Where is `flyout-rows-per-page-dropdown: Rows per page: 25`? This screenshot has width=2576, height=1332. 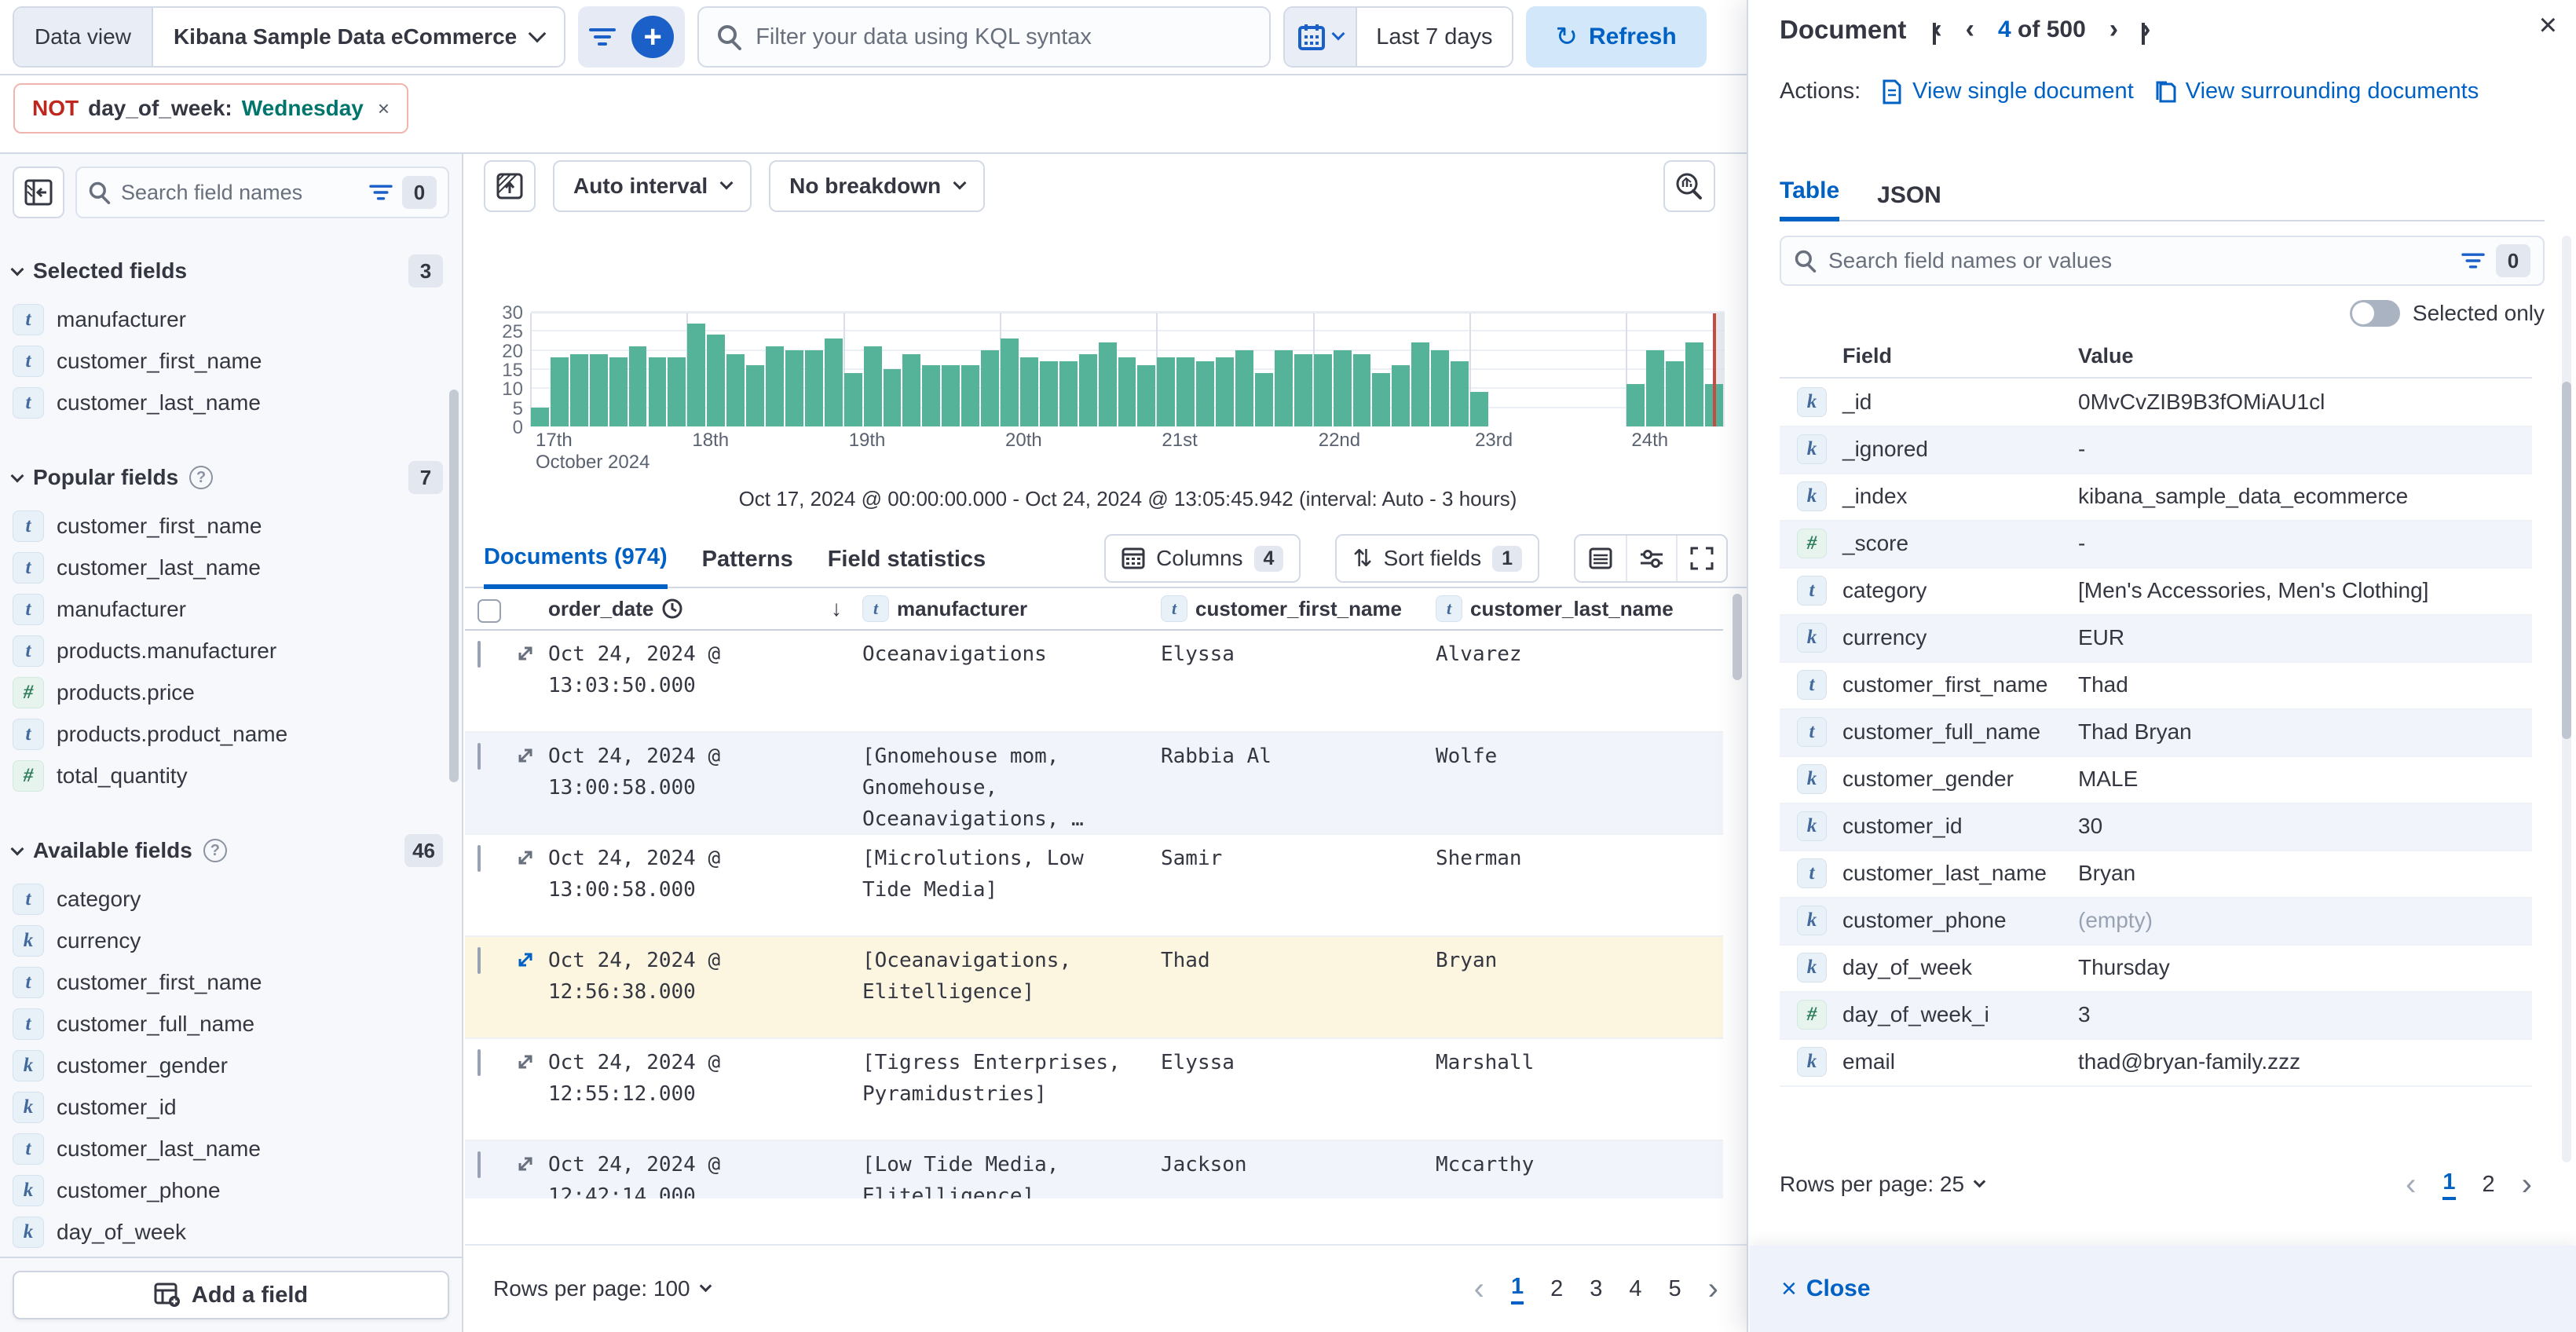 flyout-rows-per-page-dropdown: Rows per page: 25 is located at coordinates (1883, 1184).